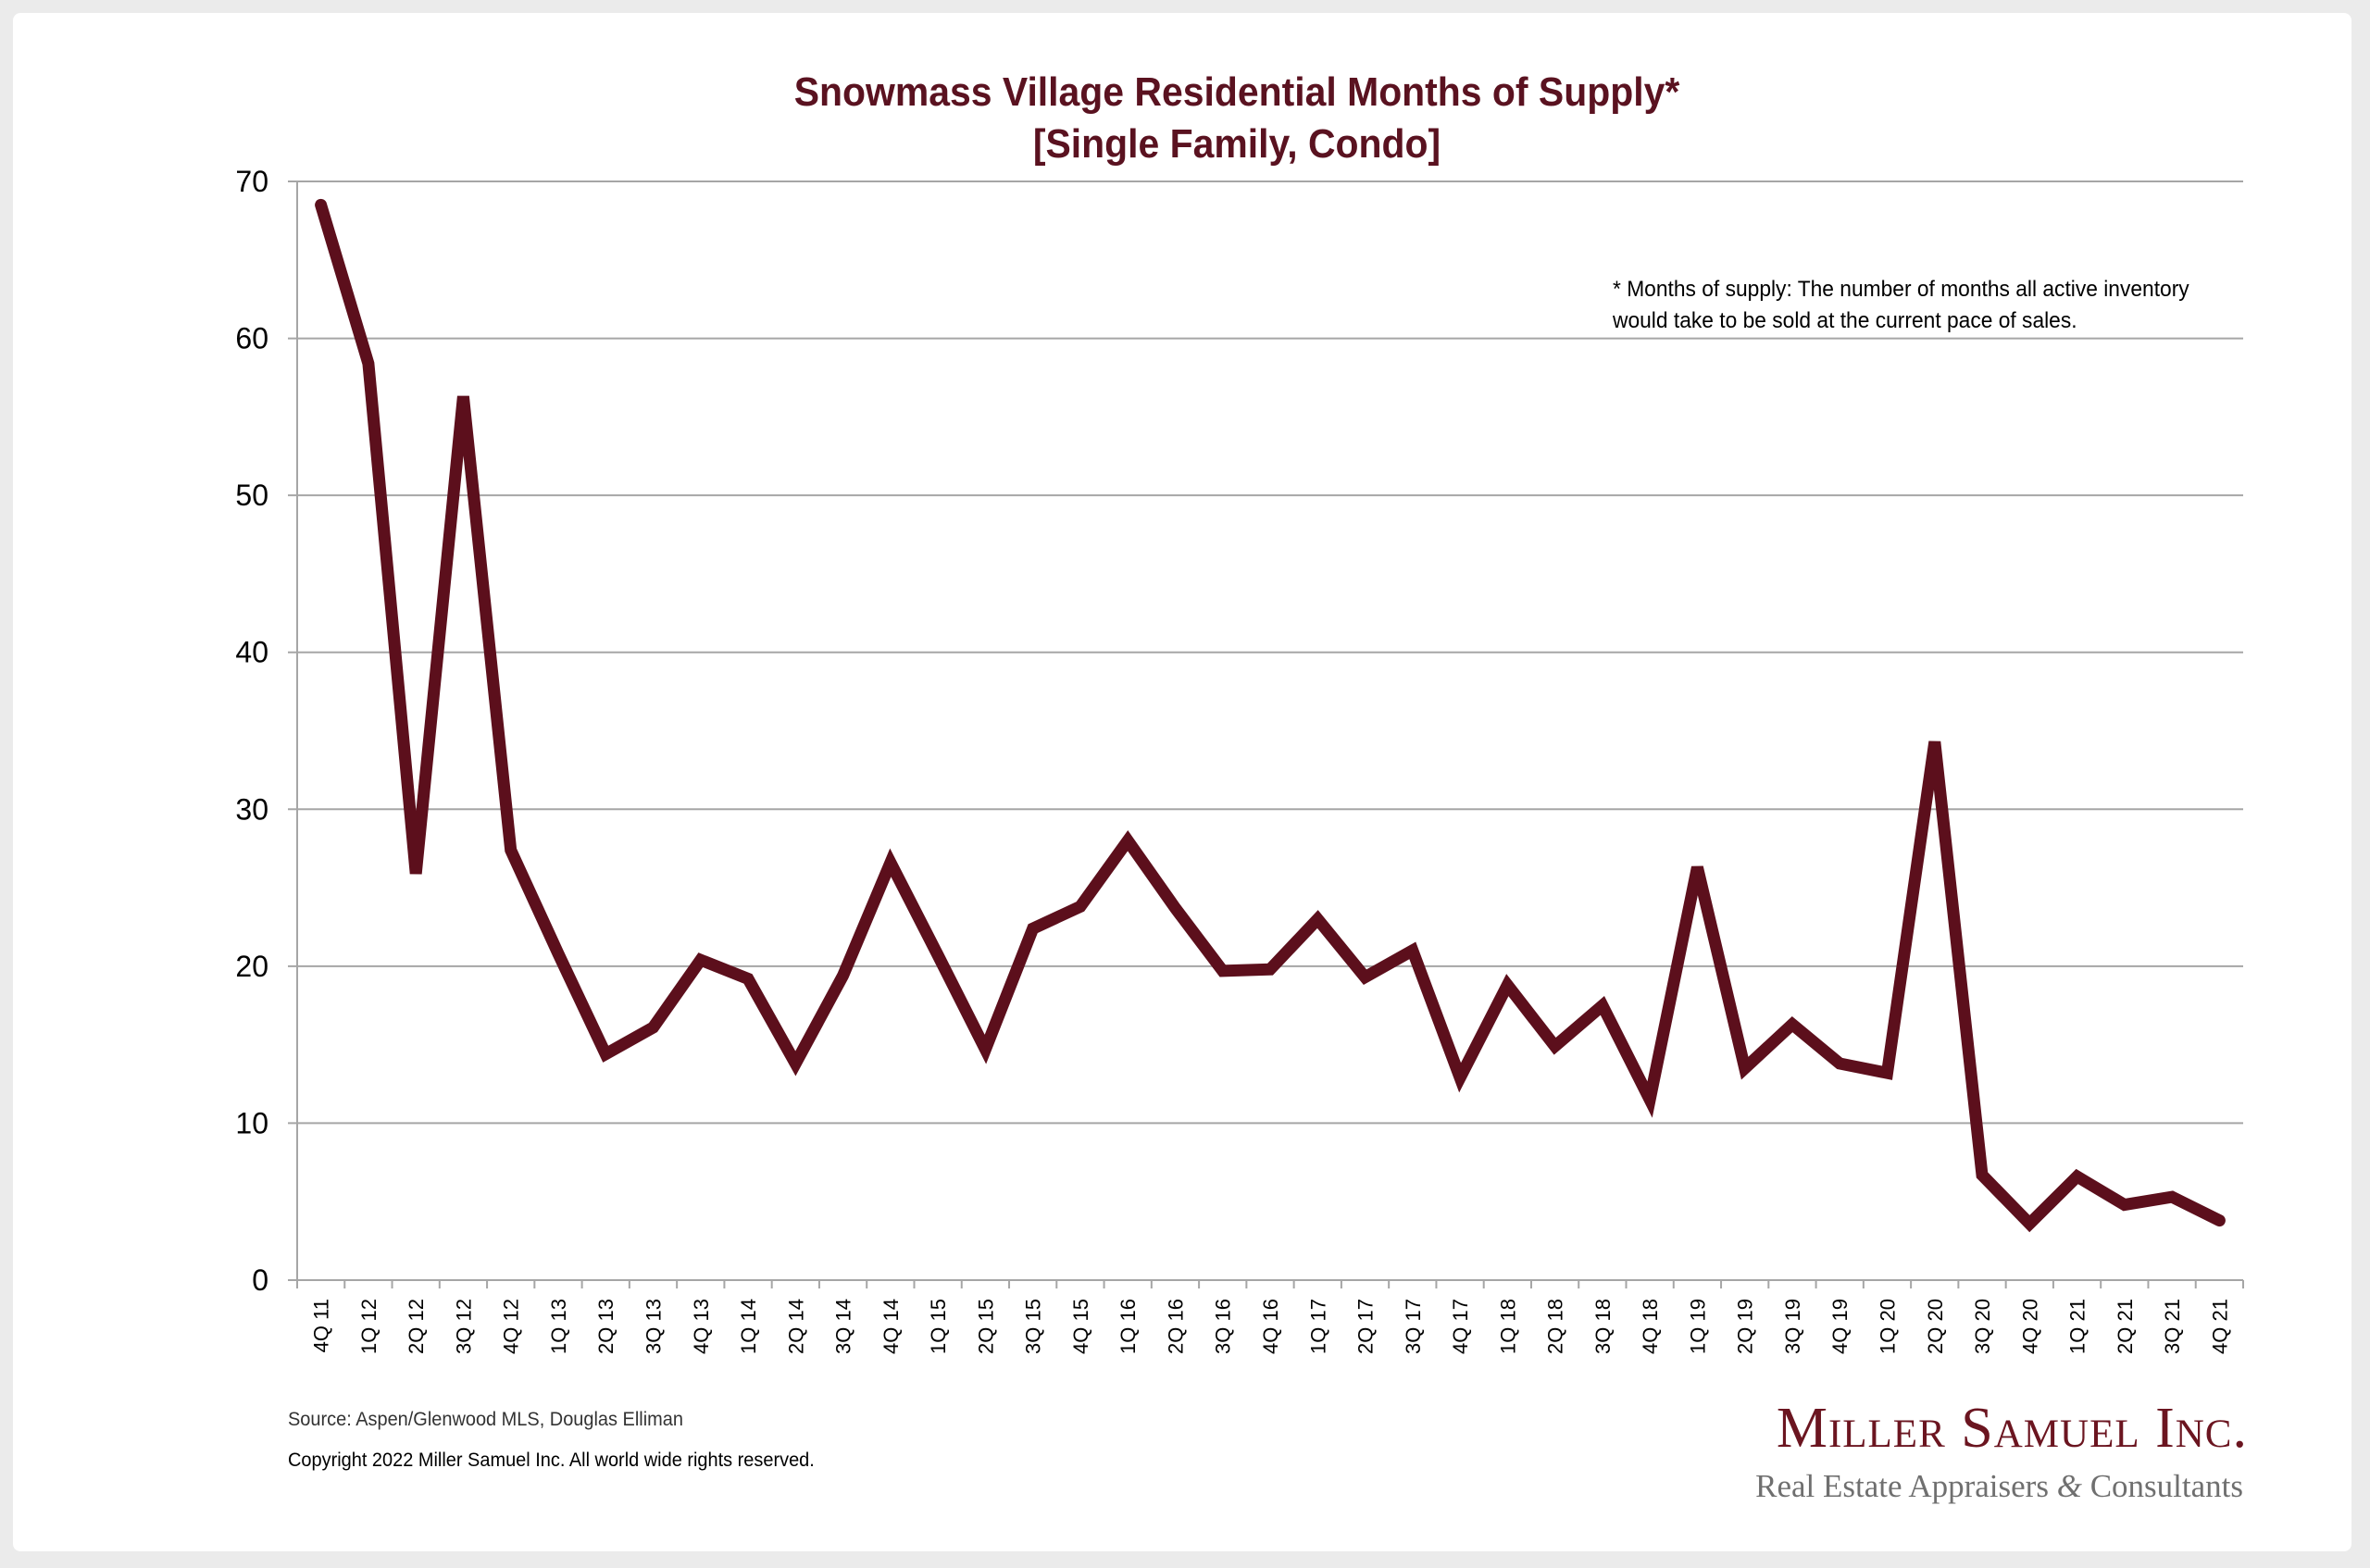 Image resolution: width=2370 pixels, height=1568 pixels. I want to click on x-tick-label: 3Q 14, so click(843, 1326).